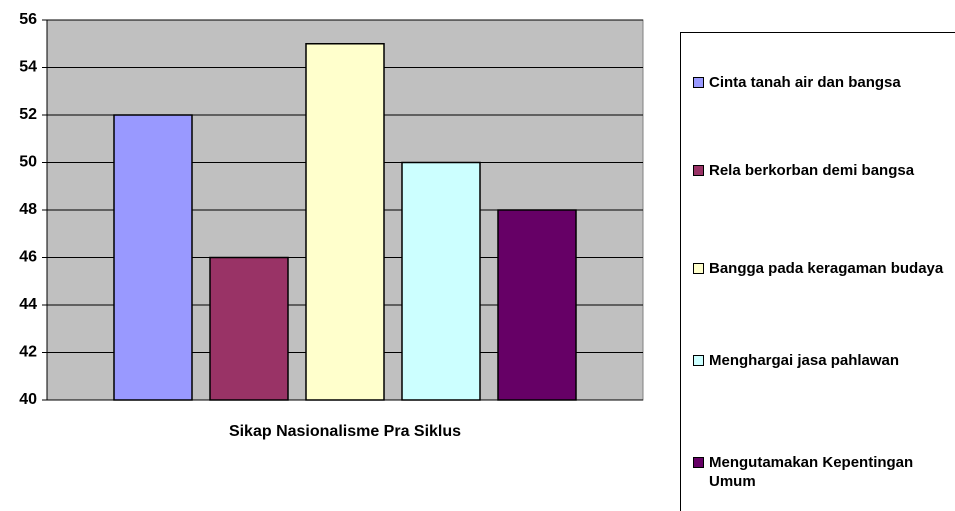 This screenshot has height=511, width=955. What do you see at coordinates (28, 399) in the screenshot?
I see `y-tick-label: 40` at bounding box center [28, 399].